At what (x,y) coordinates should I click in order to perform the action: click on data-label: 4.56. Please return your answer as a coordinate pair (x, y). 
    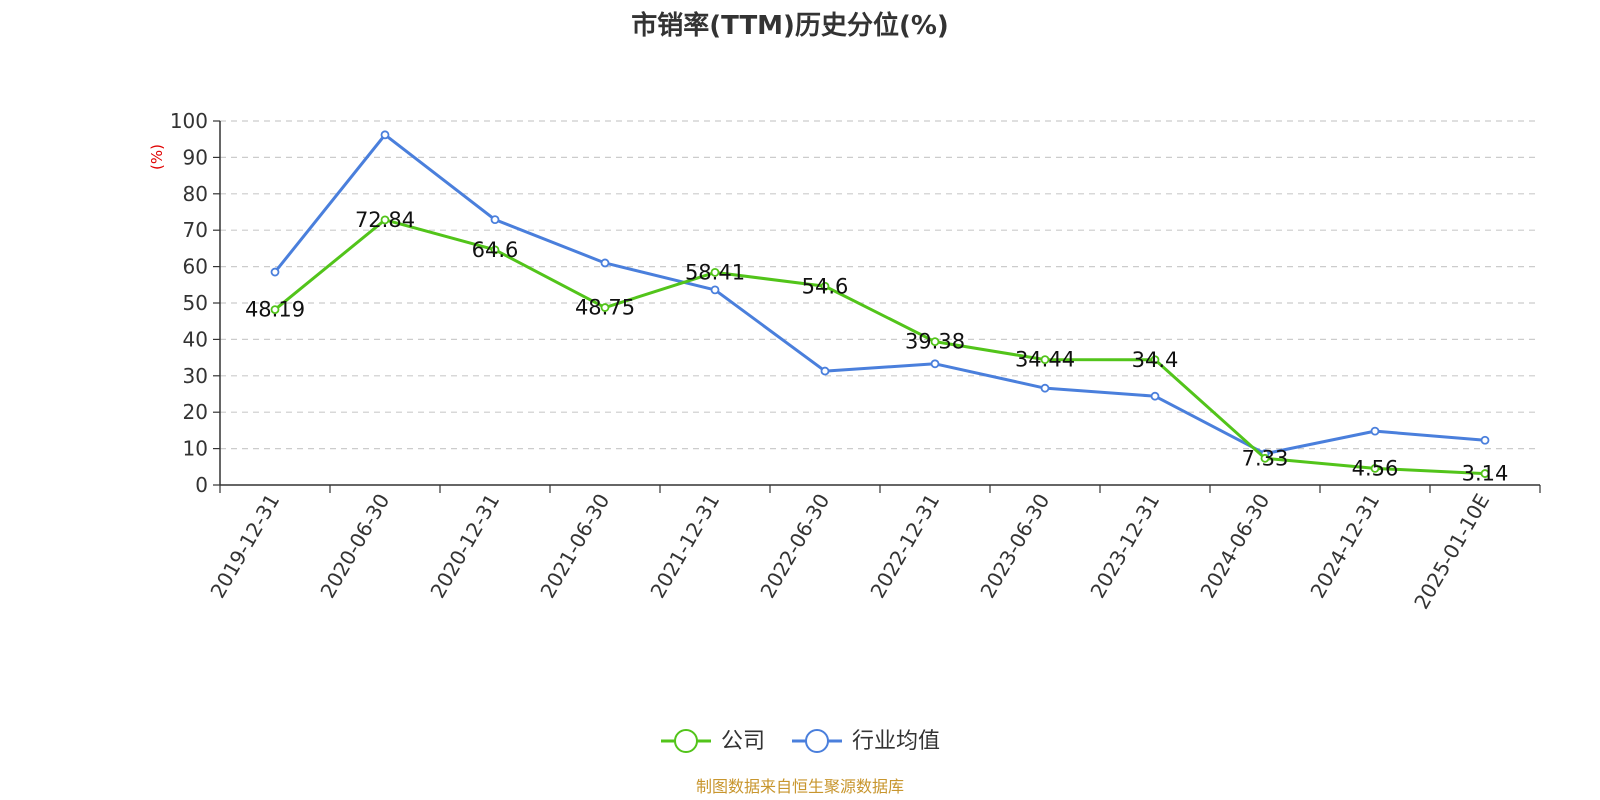
    Looking at the image, I should click on (1375, 468).